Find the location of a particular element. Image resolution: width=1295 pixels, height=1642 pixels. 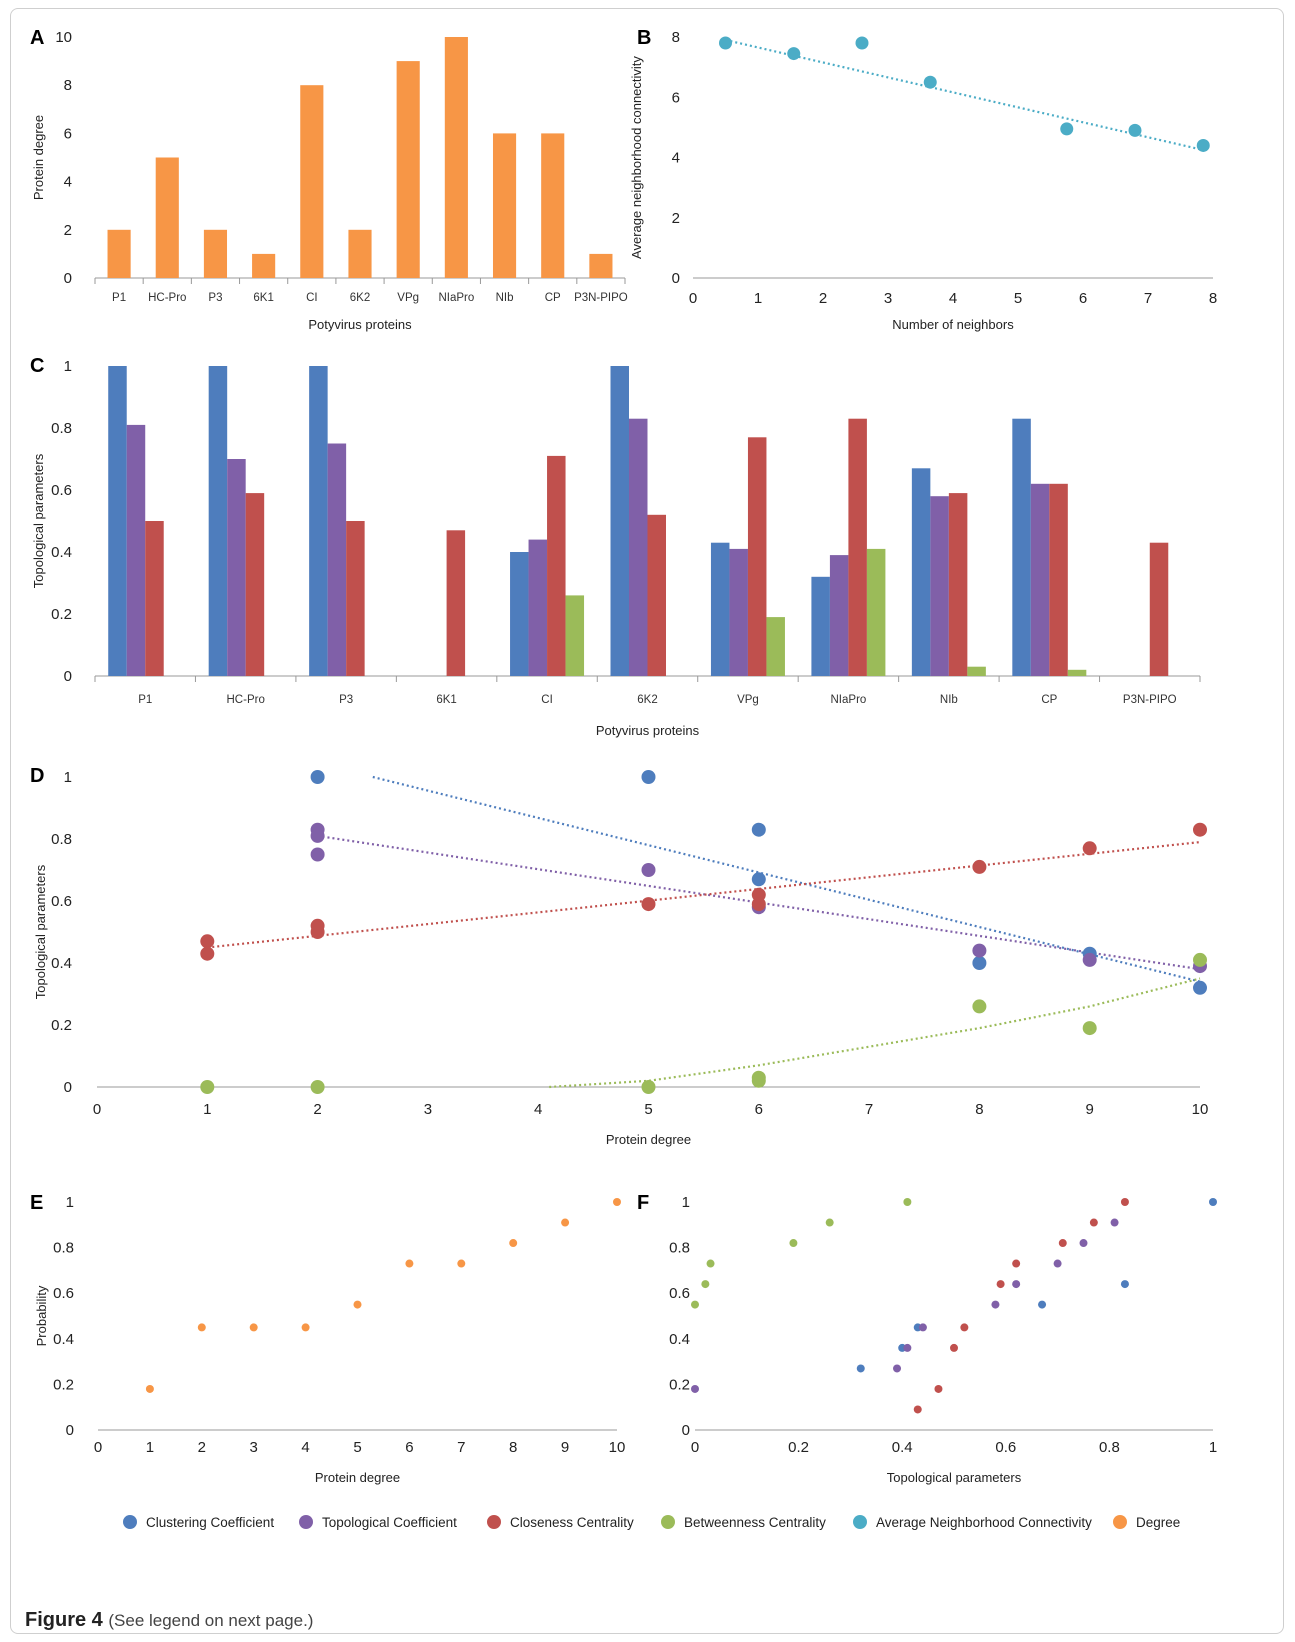

ytick-label-a: 8 is located at coordinates (68, 85).